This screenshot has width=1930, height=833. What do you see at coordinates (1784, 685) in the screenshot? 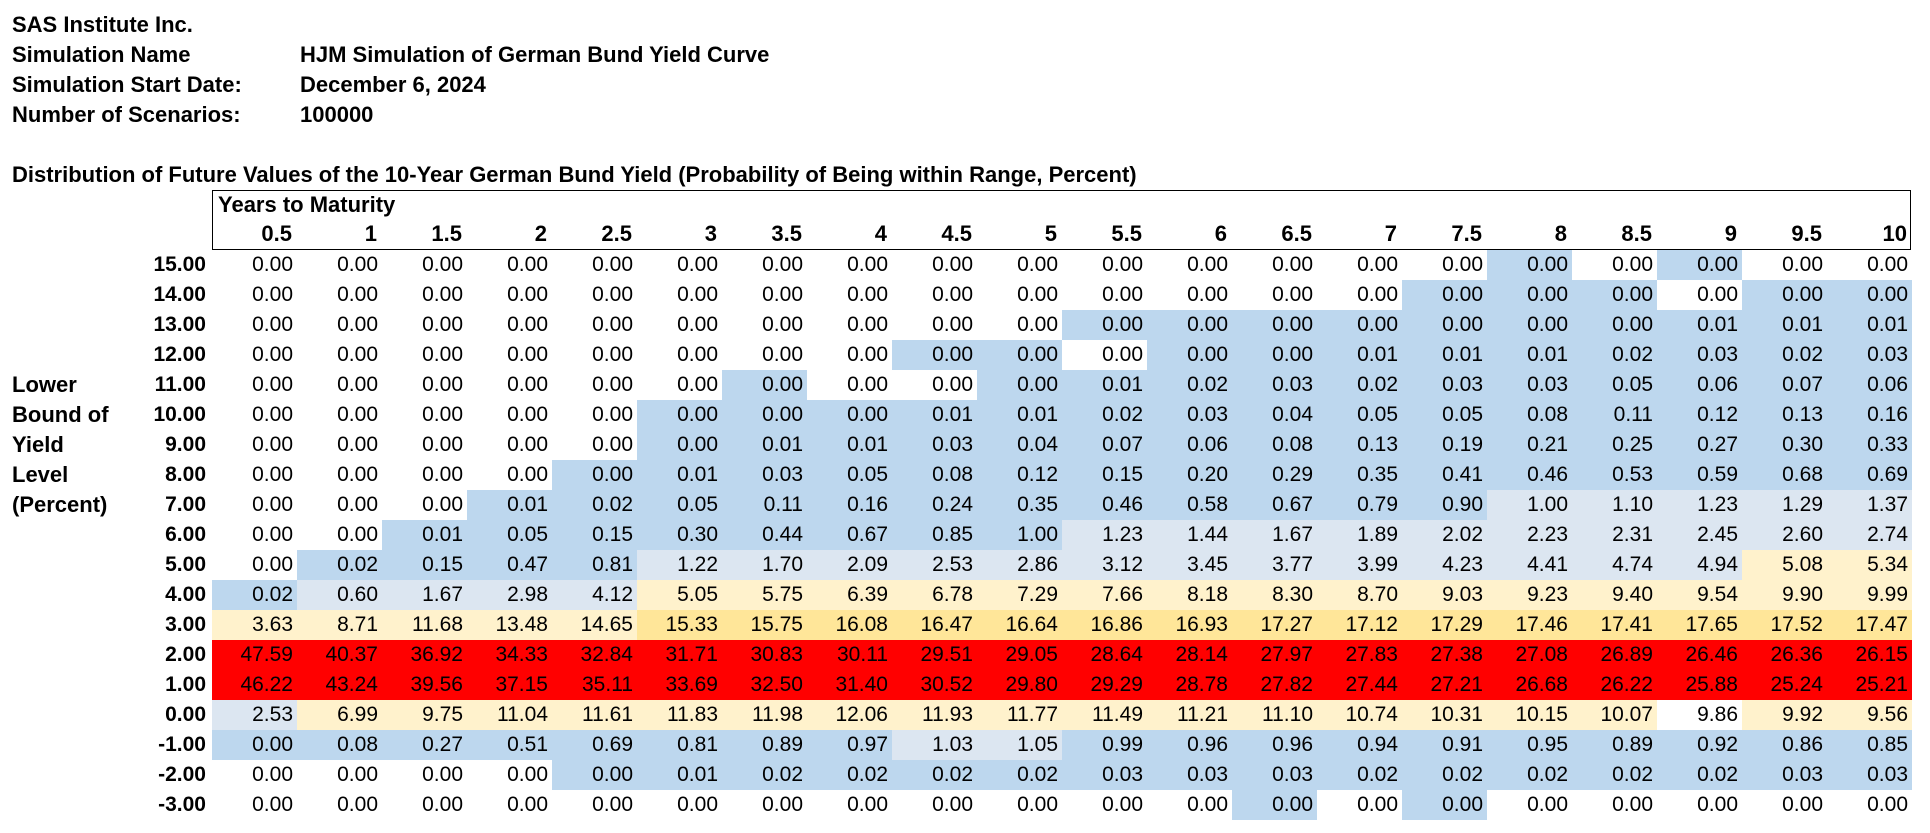
I see `table-cell: 25.24` at bounding box center [1784, 685].